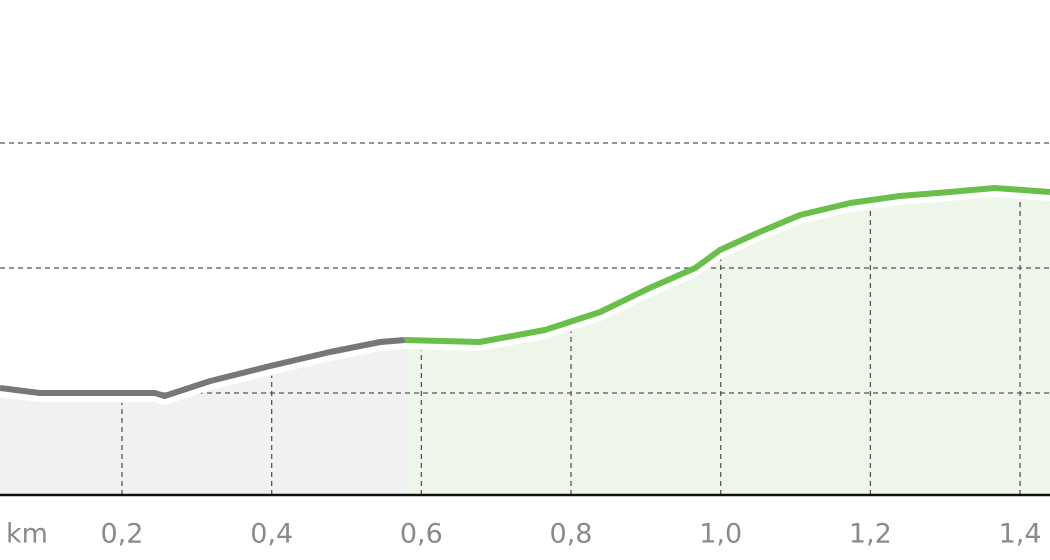 Image resolution: width=1050 pixels, height=560 pixels. Describe the element at coordinates (870, 534) in the screenshot. I see `x-tick-label: 1,2` at that location.